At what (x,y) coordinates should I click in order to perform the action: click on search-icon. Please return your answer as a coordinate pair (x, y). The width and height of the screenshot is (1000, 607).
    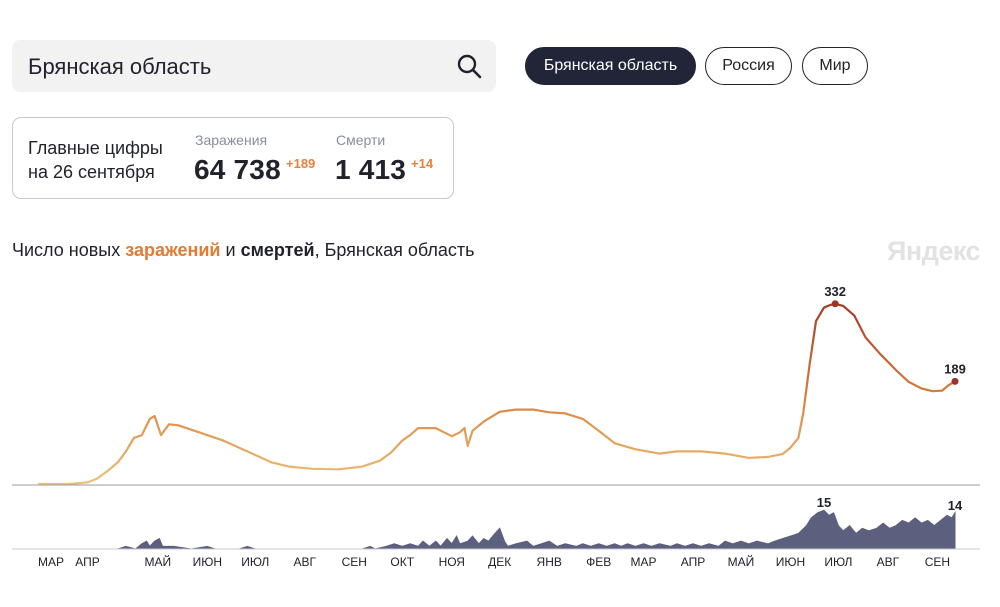
    Looking at the image, I should click on (469, 66).